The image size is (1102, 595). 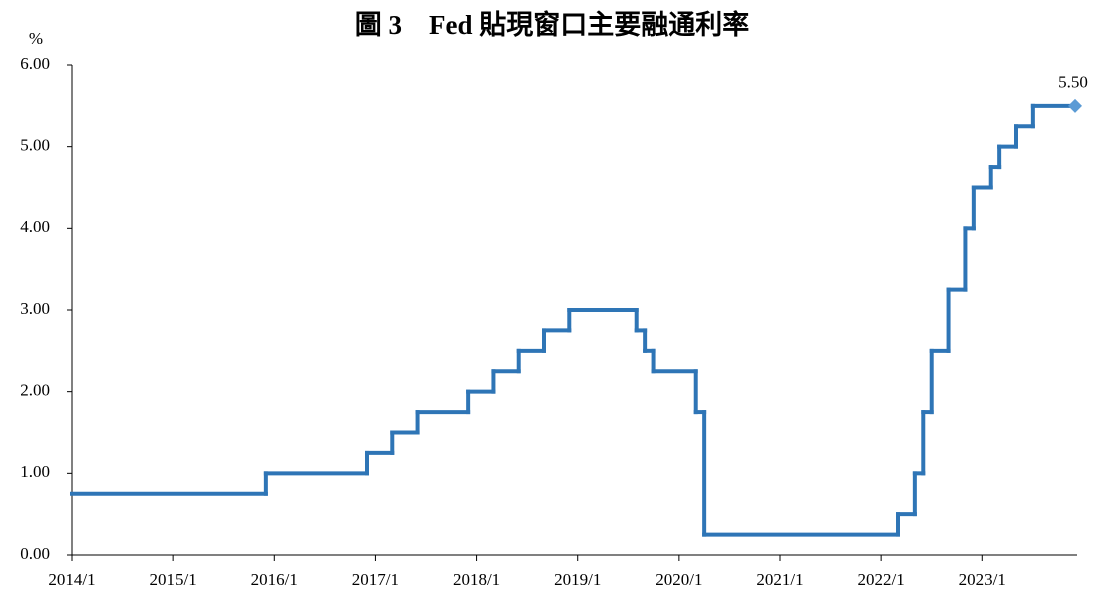 I want to click on x-tick-label: 2015/1, so click(x=173, y=579).